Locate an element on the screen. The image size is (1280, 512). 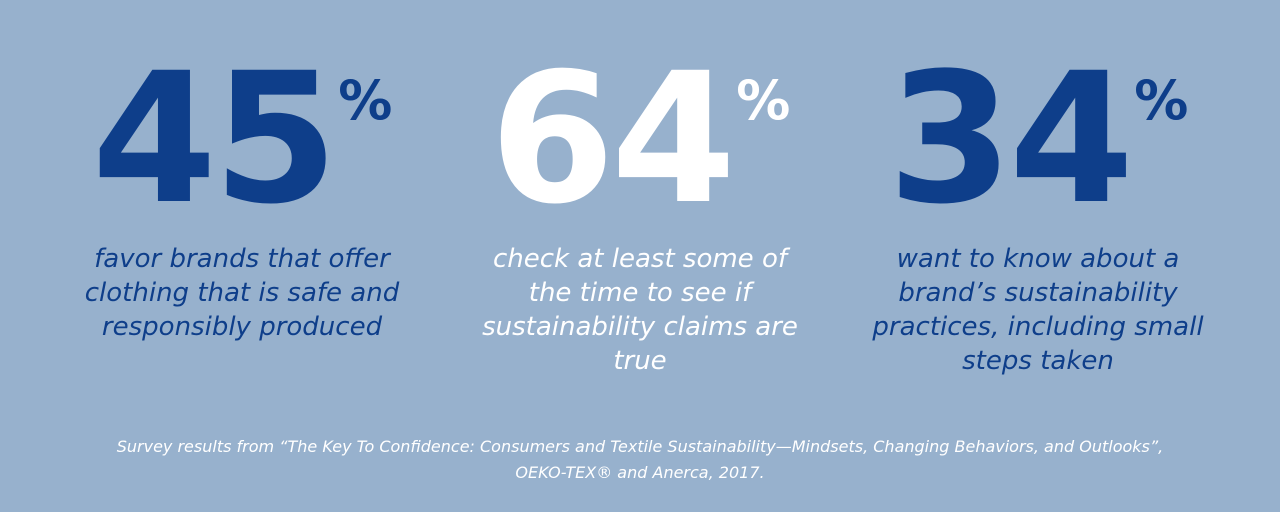
description-line: clothing that is safe and is located at coordinates (242, 293).